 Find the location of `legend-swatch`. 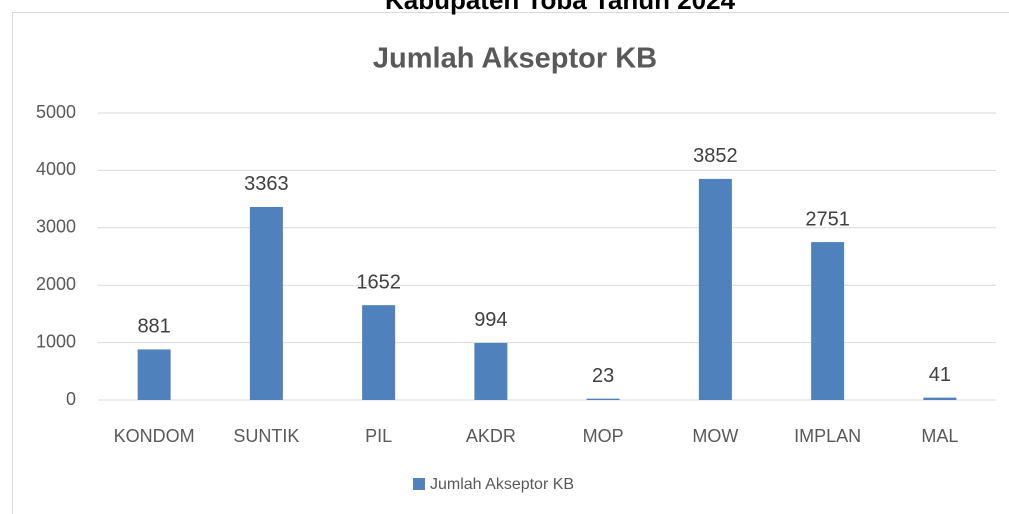

legend-swatch is located at coordinates (419, 484).